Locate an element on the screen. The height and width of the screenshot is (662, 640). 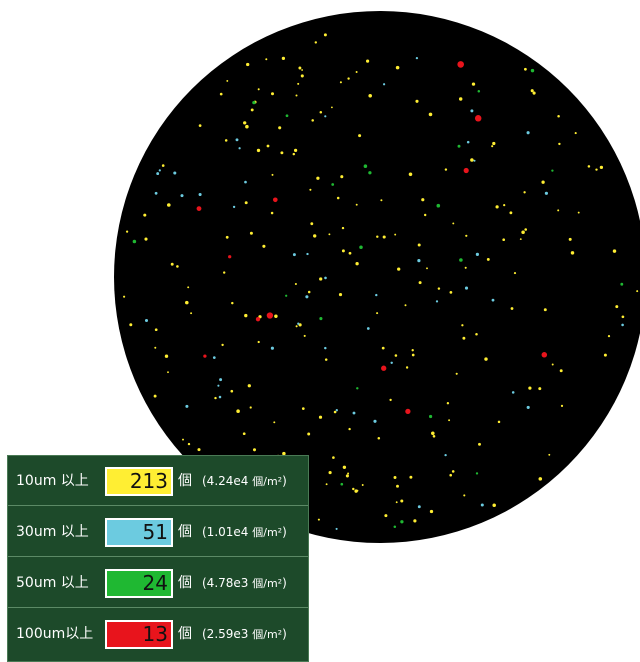
density-value: (4.24e4 個/m²) is located at coordinates (244, 481).